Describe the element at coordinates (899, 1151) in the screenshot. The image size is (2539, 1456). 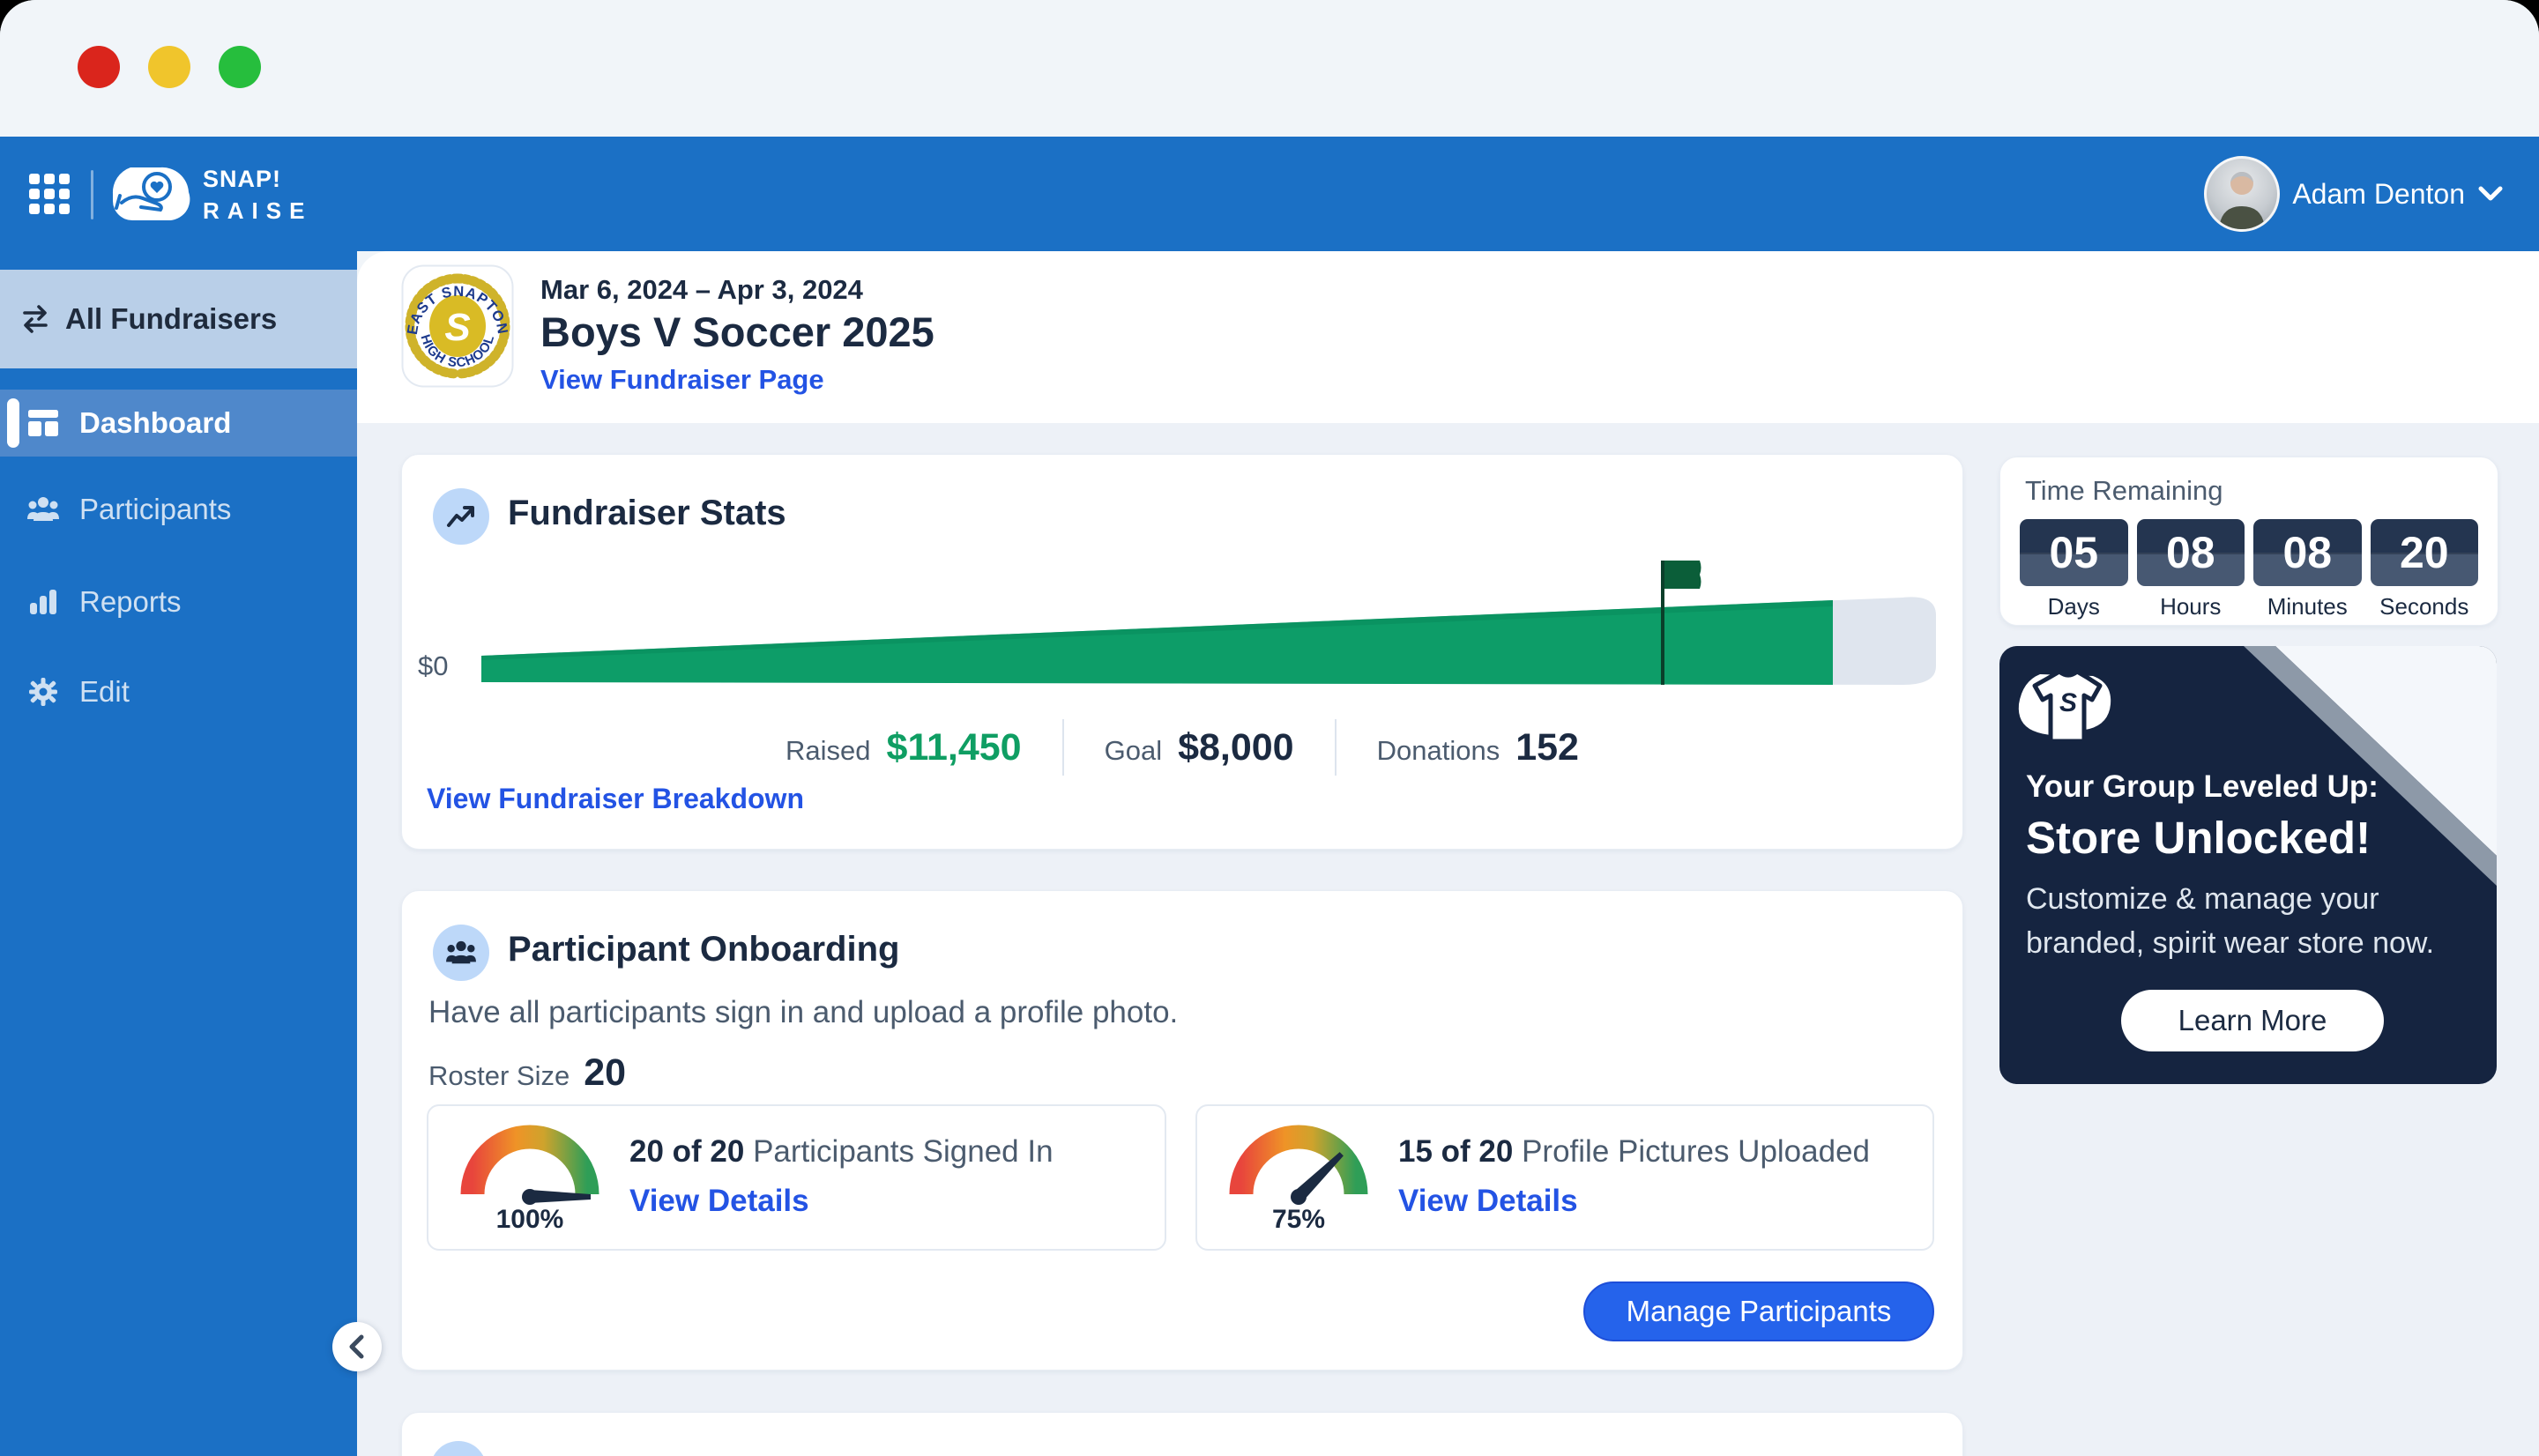
I see `gauge-label: Participants Signed In` at that location.